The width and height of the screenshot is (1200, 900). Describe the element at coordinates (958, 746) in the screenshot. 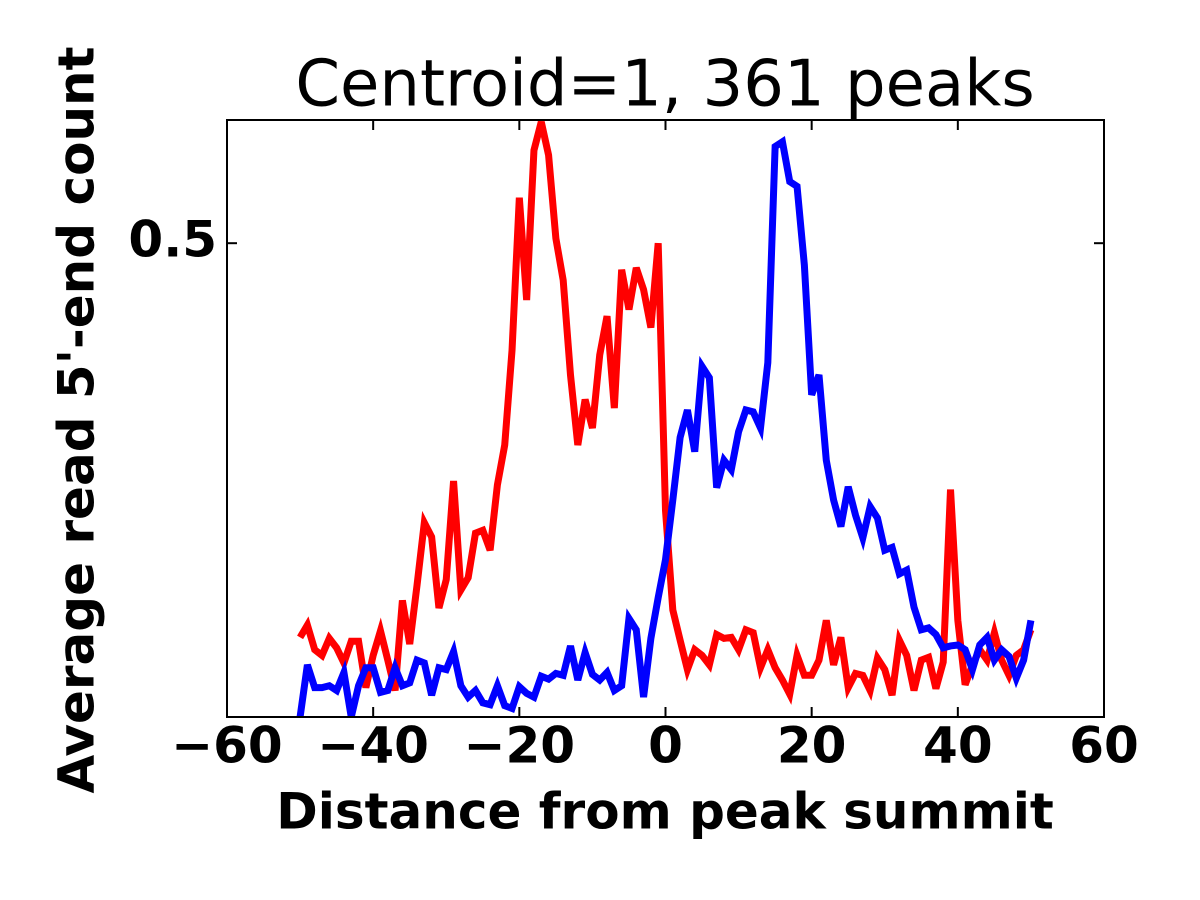

I see `x-tick-label: 40` at that location.